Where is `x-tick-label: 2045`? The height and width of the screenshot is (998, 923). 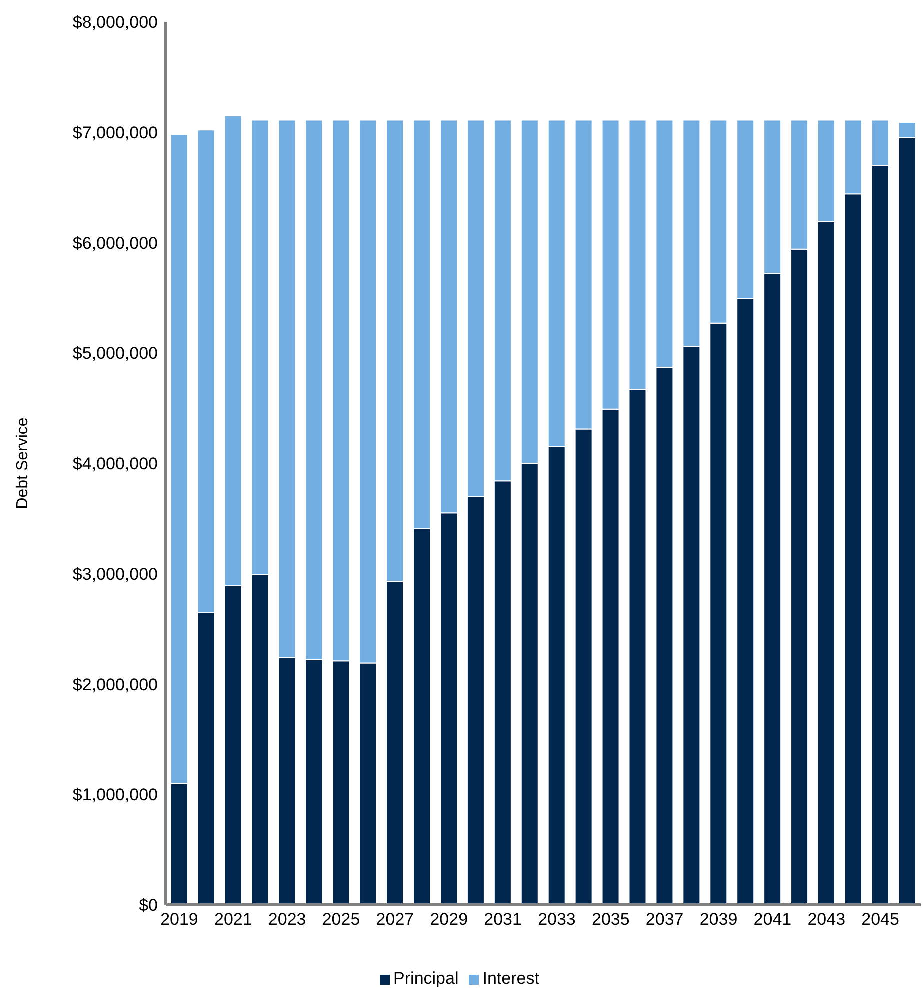
x-tick-label: 2045 is located at coordinates (881, 920).